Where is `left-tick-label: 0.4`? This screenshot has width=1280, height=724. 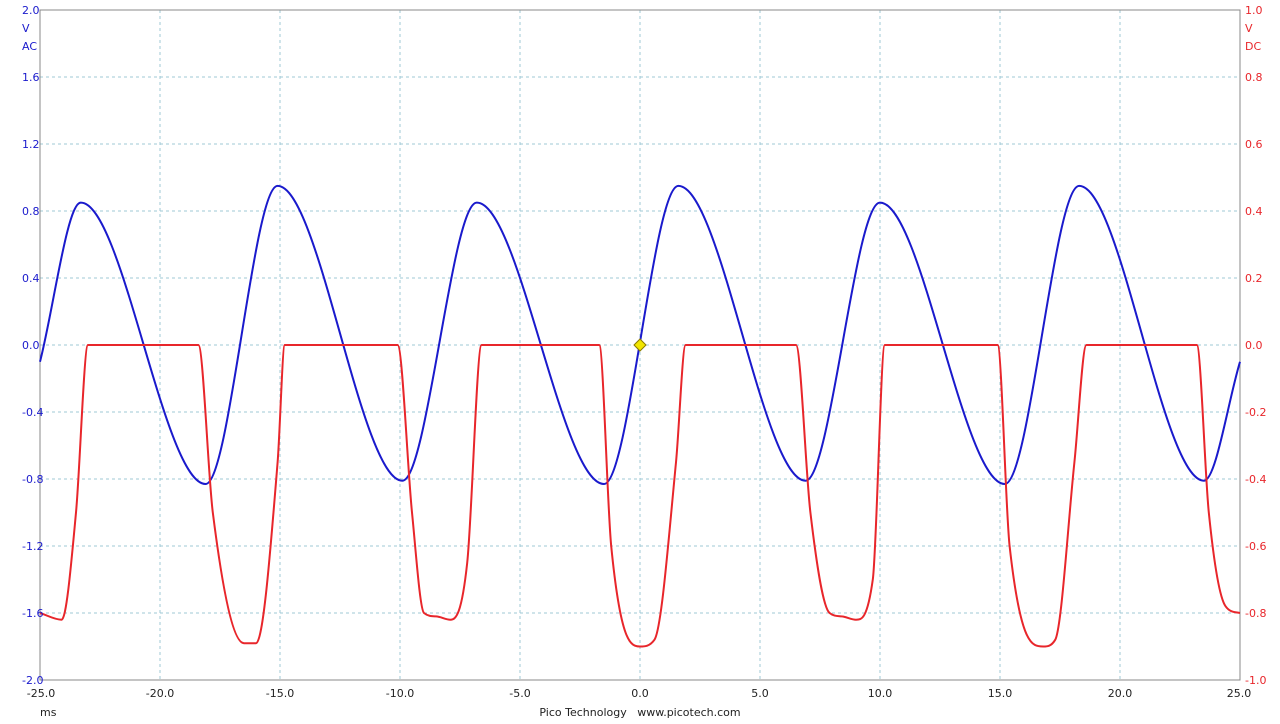 left-tick-label: 0.4 is located at coordinates (31, 278).